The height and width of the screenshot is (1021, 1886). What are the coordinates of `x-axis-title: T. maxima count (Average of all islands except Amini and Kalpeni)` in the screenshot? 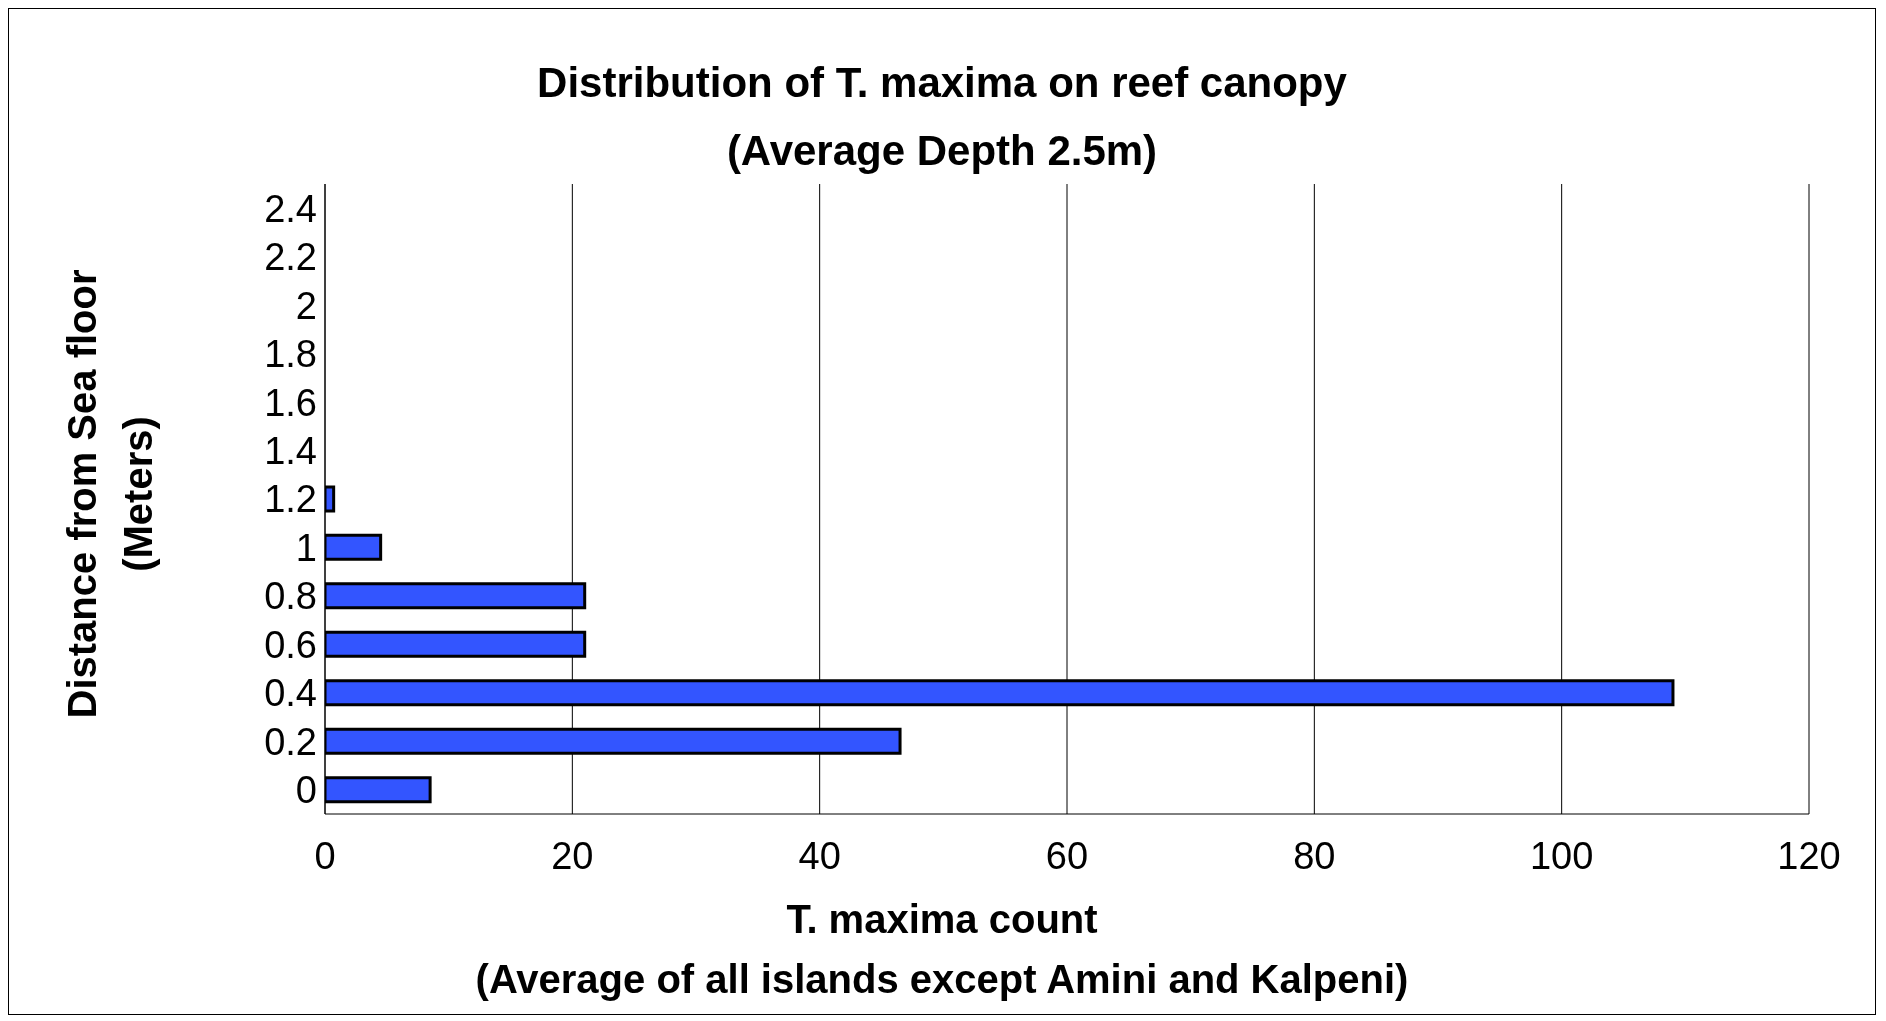 It's located at (942, 949).